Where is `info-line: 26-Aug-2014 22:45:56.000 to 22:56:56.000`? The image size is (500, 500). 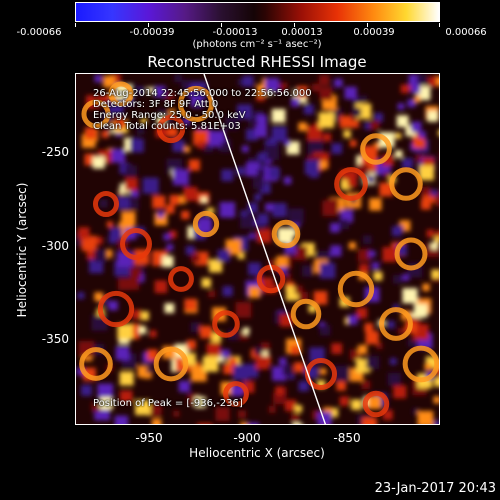 info-line: 26-Aug-2014 22:45:56.000 to 22:56:56.000 is located at coordinates (202, 93).